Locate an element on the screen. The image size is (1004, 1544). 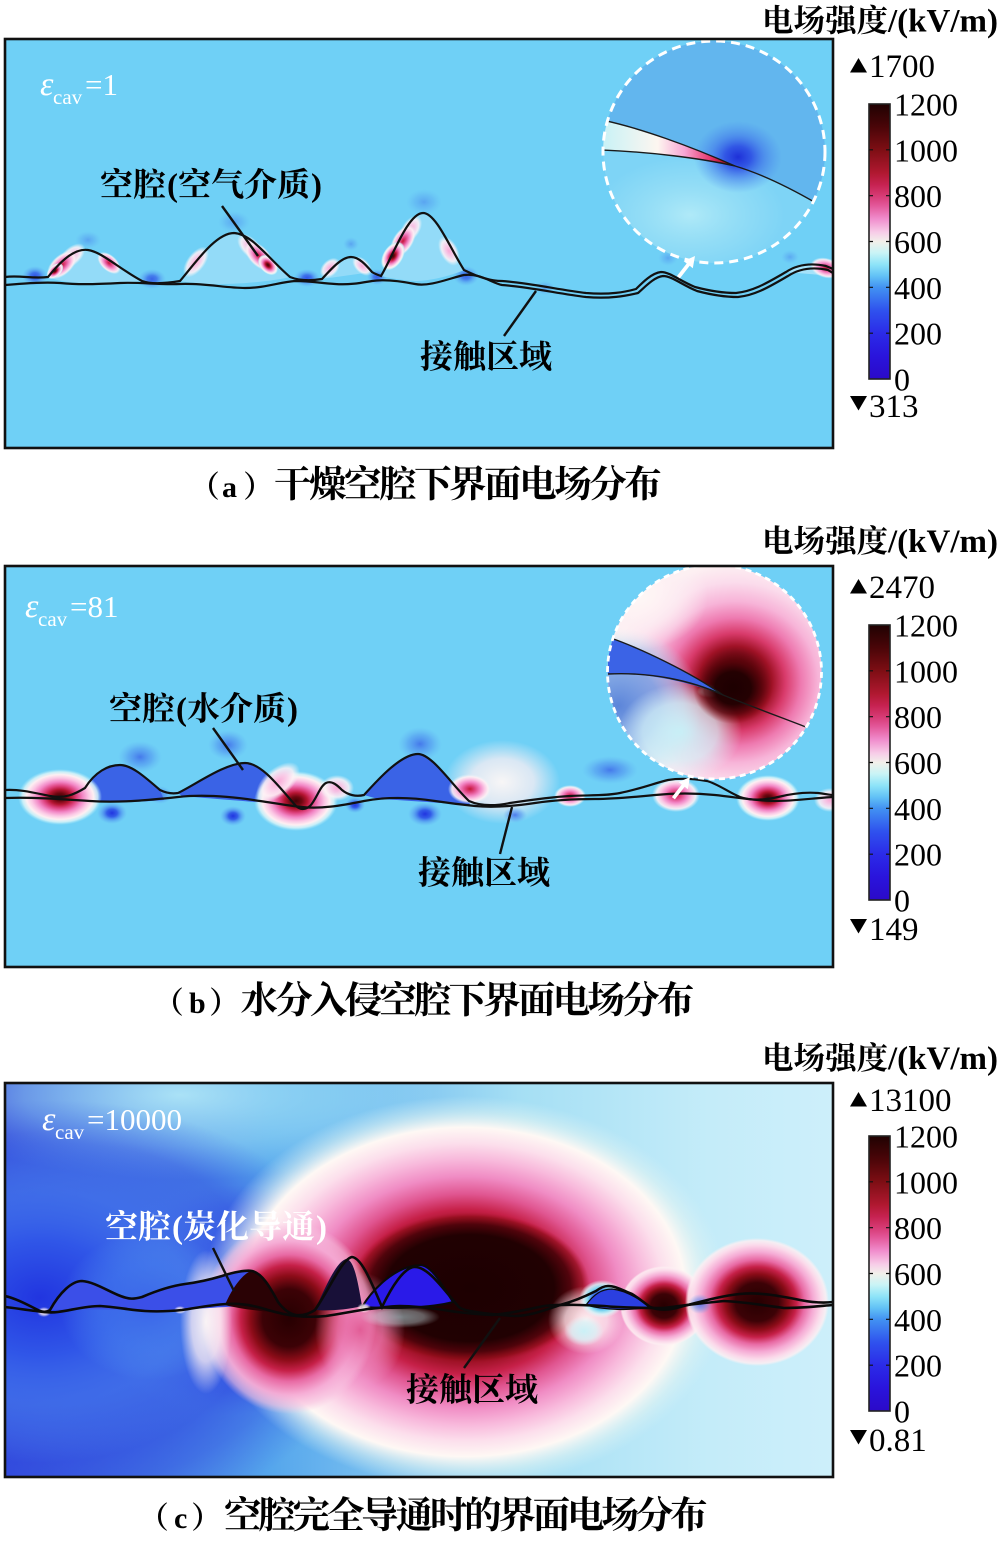
svg-text: 149 is located at coordinates (894, 930).